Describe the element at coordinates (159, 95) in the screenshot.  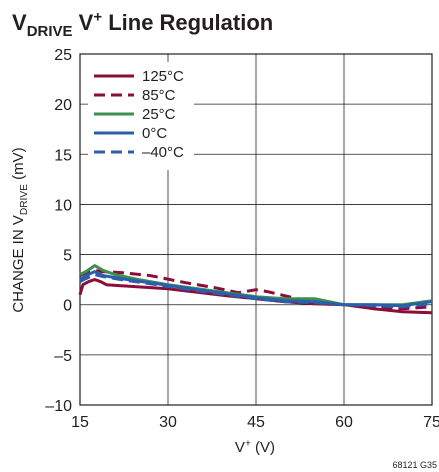
I see `legend-label-1: 85°C` at that location.